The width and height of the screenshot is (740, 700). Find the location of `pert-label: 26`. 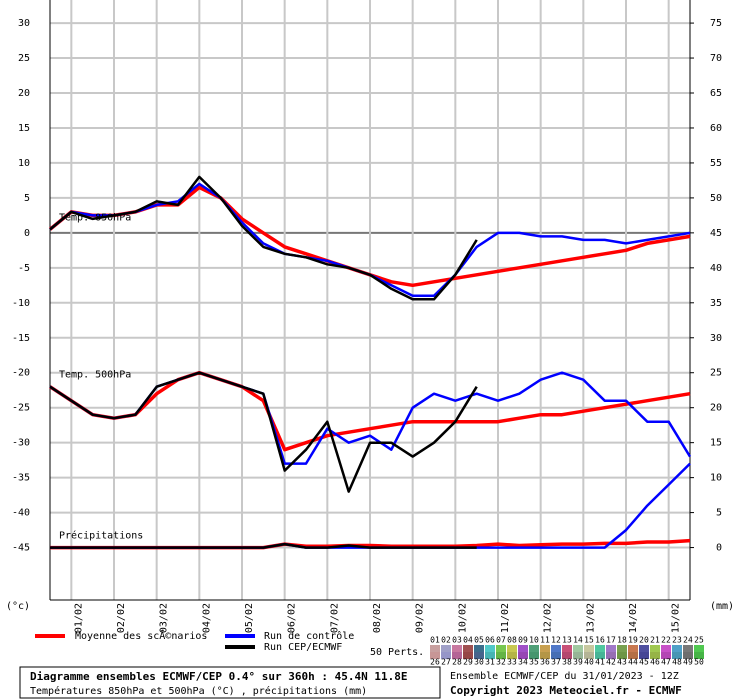

pert-label: 26 is located at coordinates (435, 662).